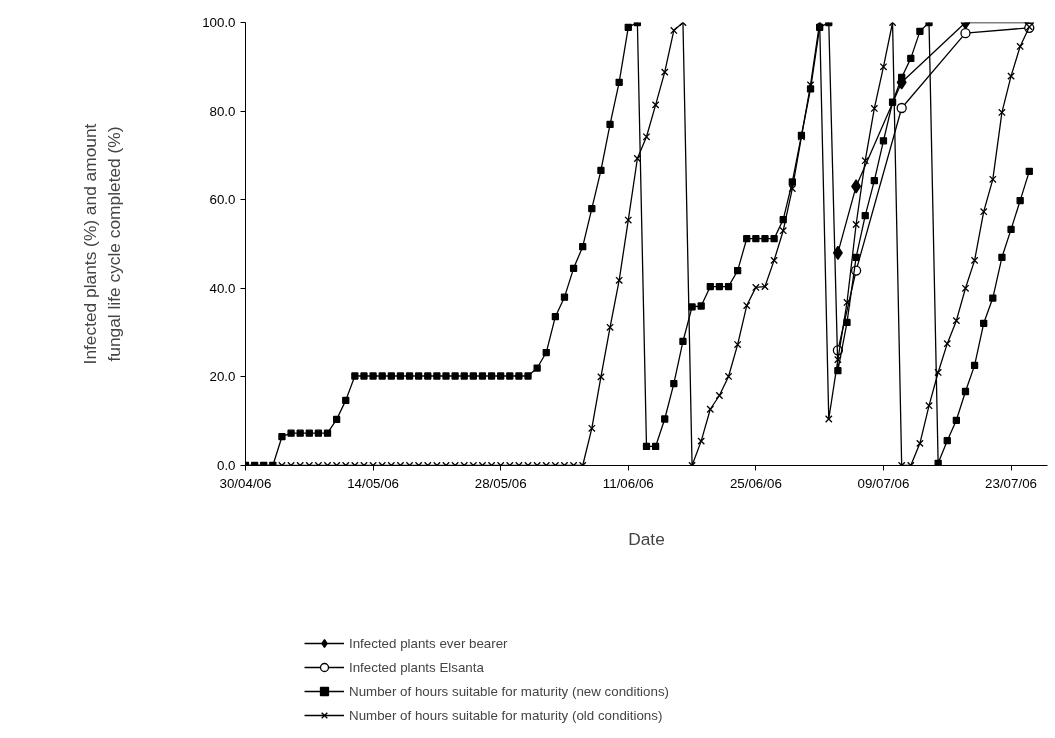  What do you see at coordinates (222, 111) in the screenshot?
I see `y-tick-label: 80.0` at bounding box center [222, 111].